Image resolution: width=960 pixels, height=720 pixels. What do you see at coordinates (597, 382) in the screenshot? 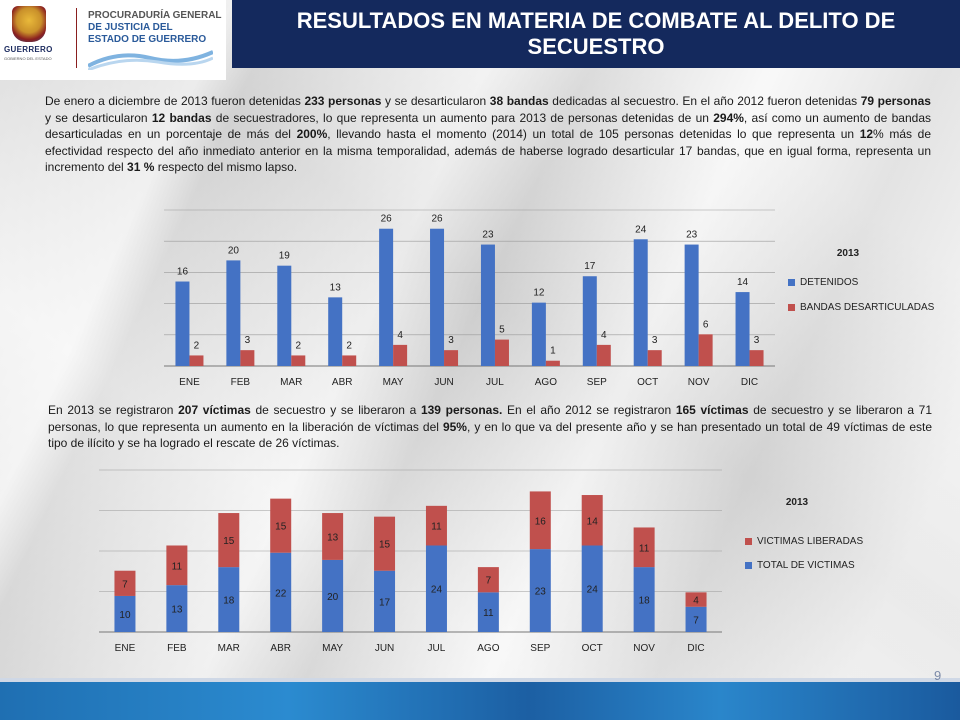
I see `x-tick-label: SEP` at bounding box center [597, 382].